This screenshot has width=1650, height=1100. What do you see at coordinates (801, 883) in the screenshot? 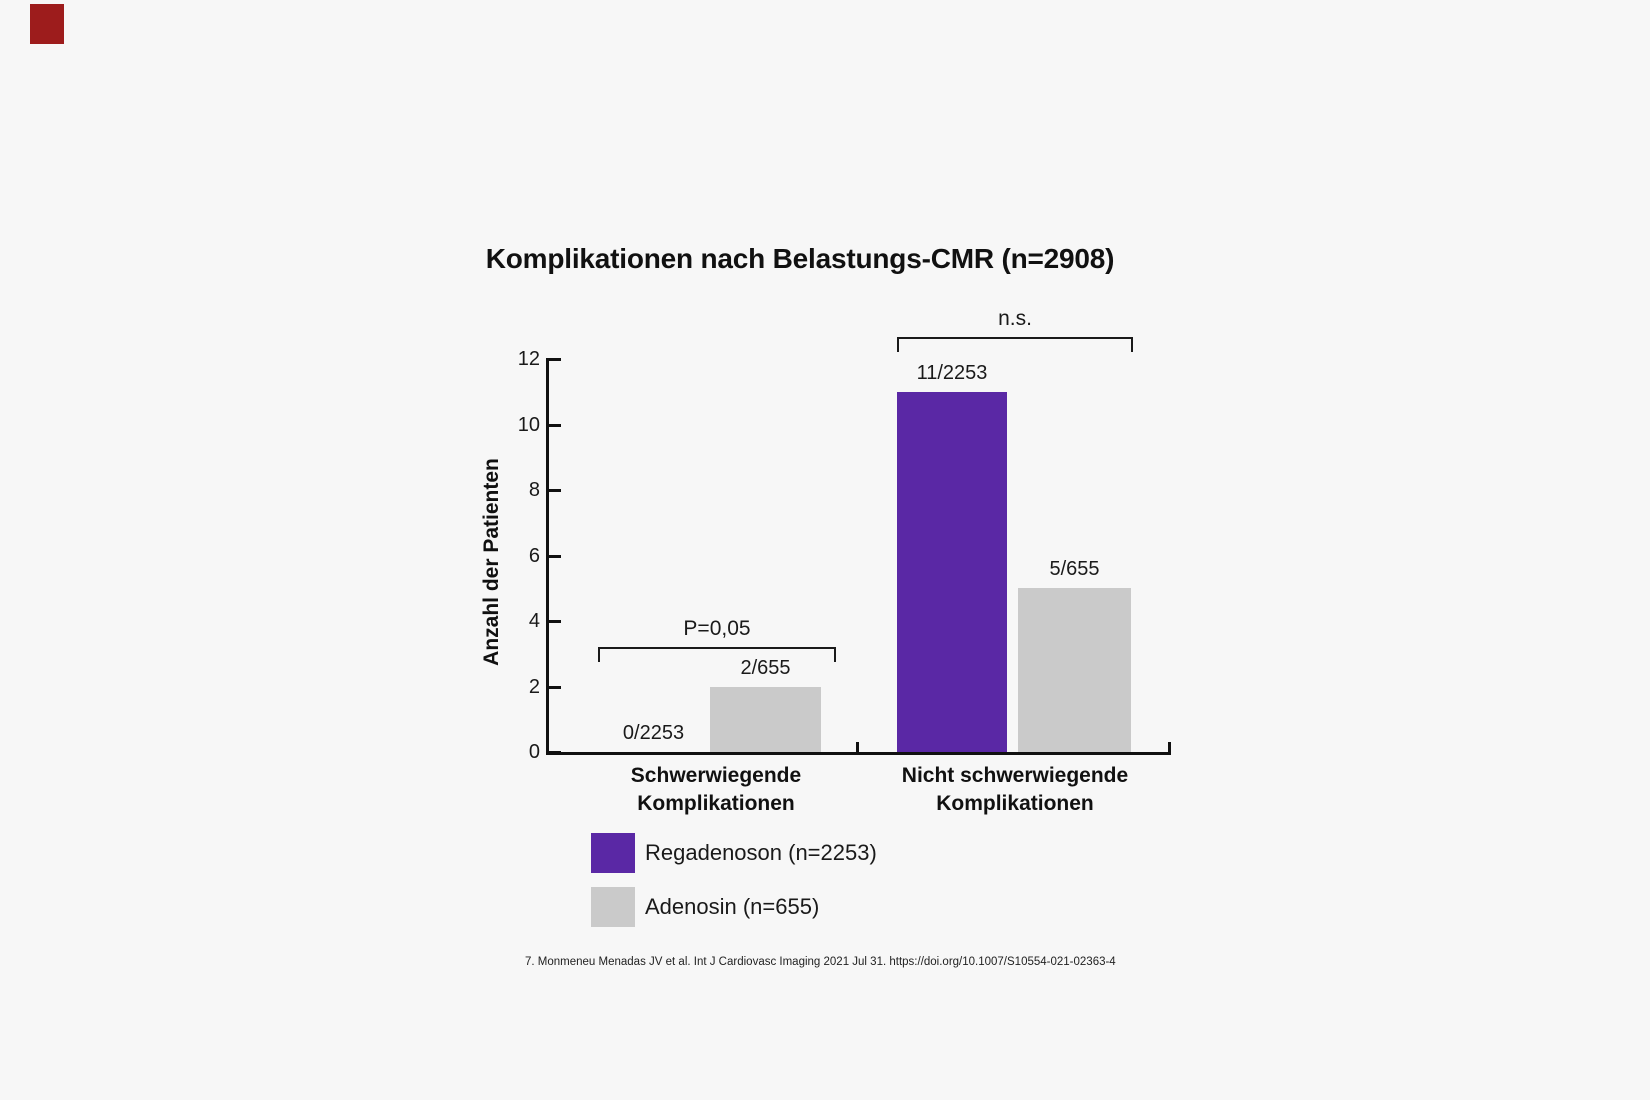
I see `legend: Regadenoson (n=2253) Adenosin (n=655)` at bounding box center [801, 883].